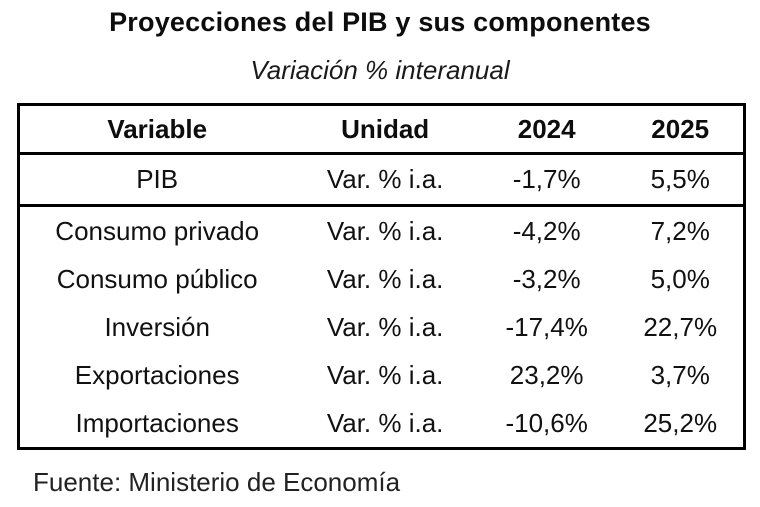  Describe the element at coordinates (156, 129) in the screenshot. I see `column-header-variable: Variable` at that location.